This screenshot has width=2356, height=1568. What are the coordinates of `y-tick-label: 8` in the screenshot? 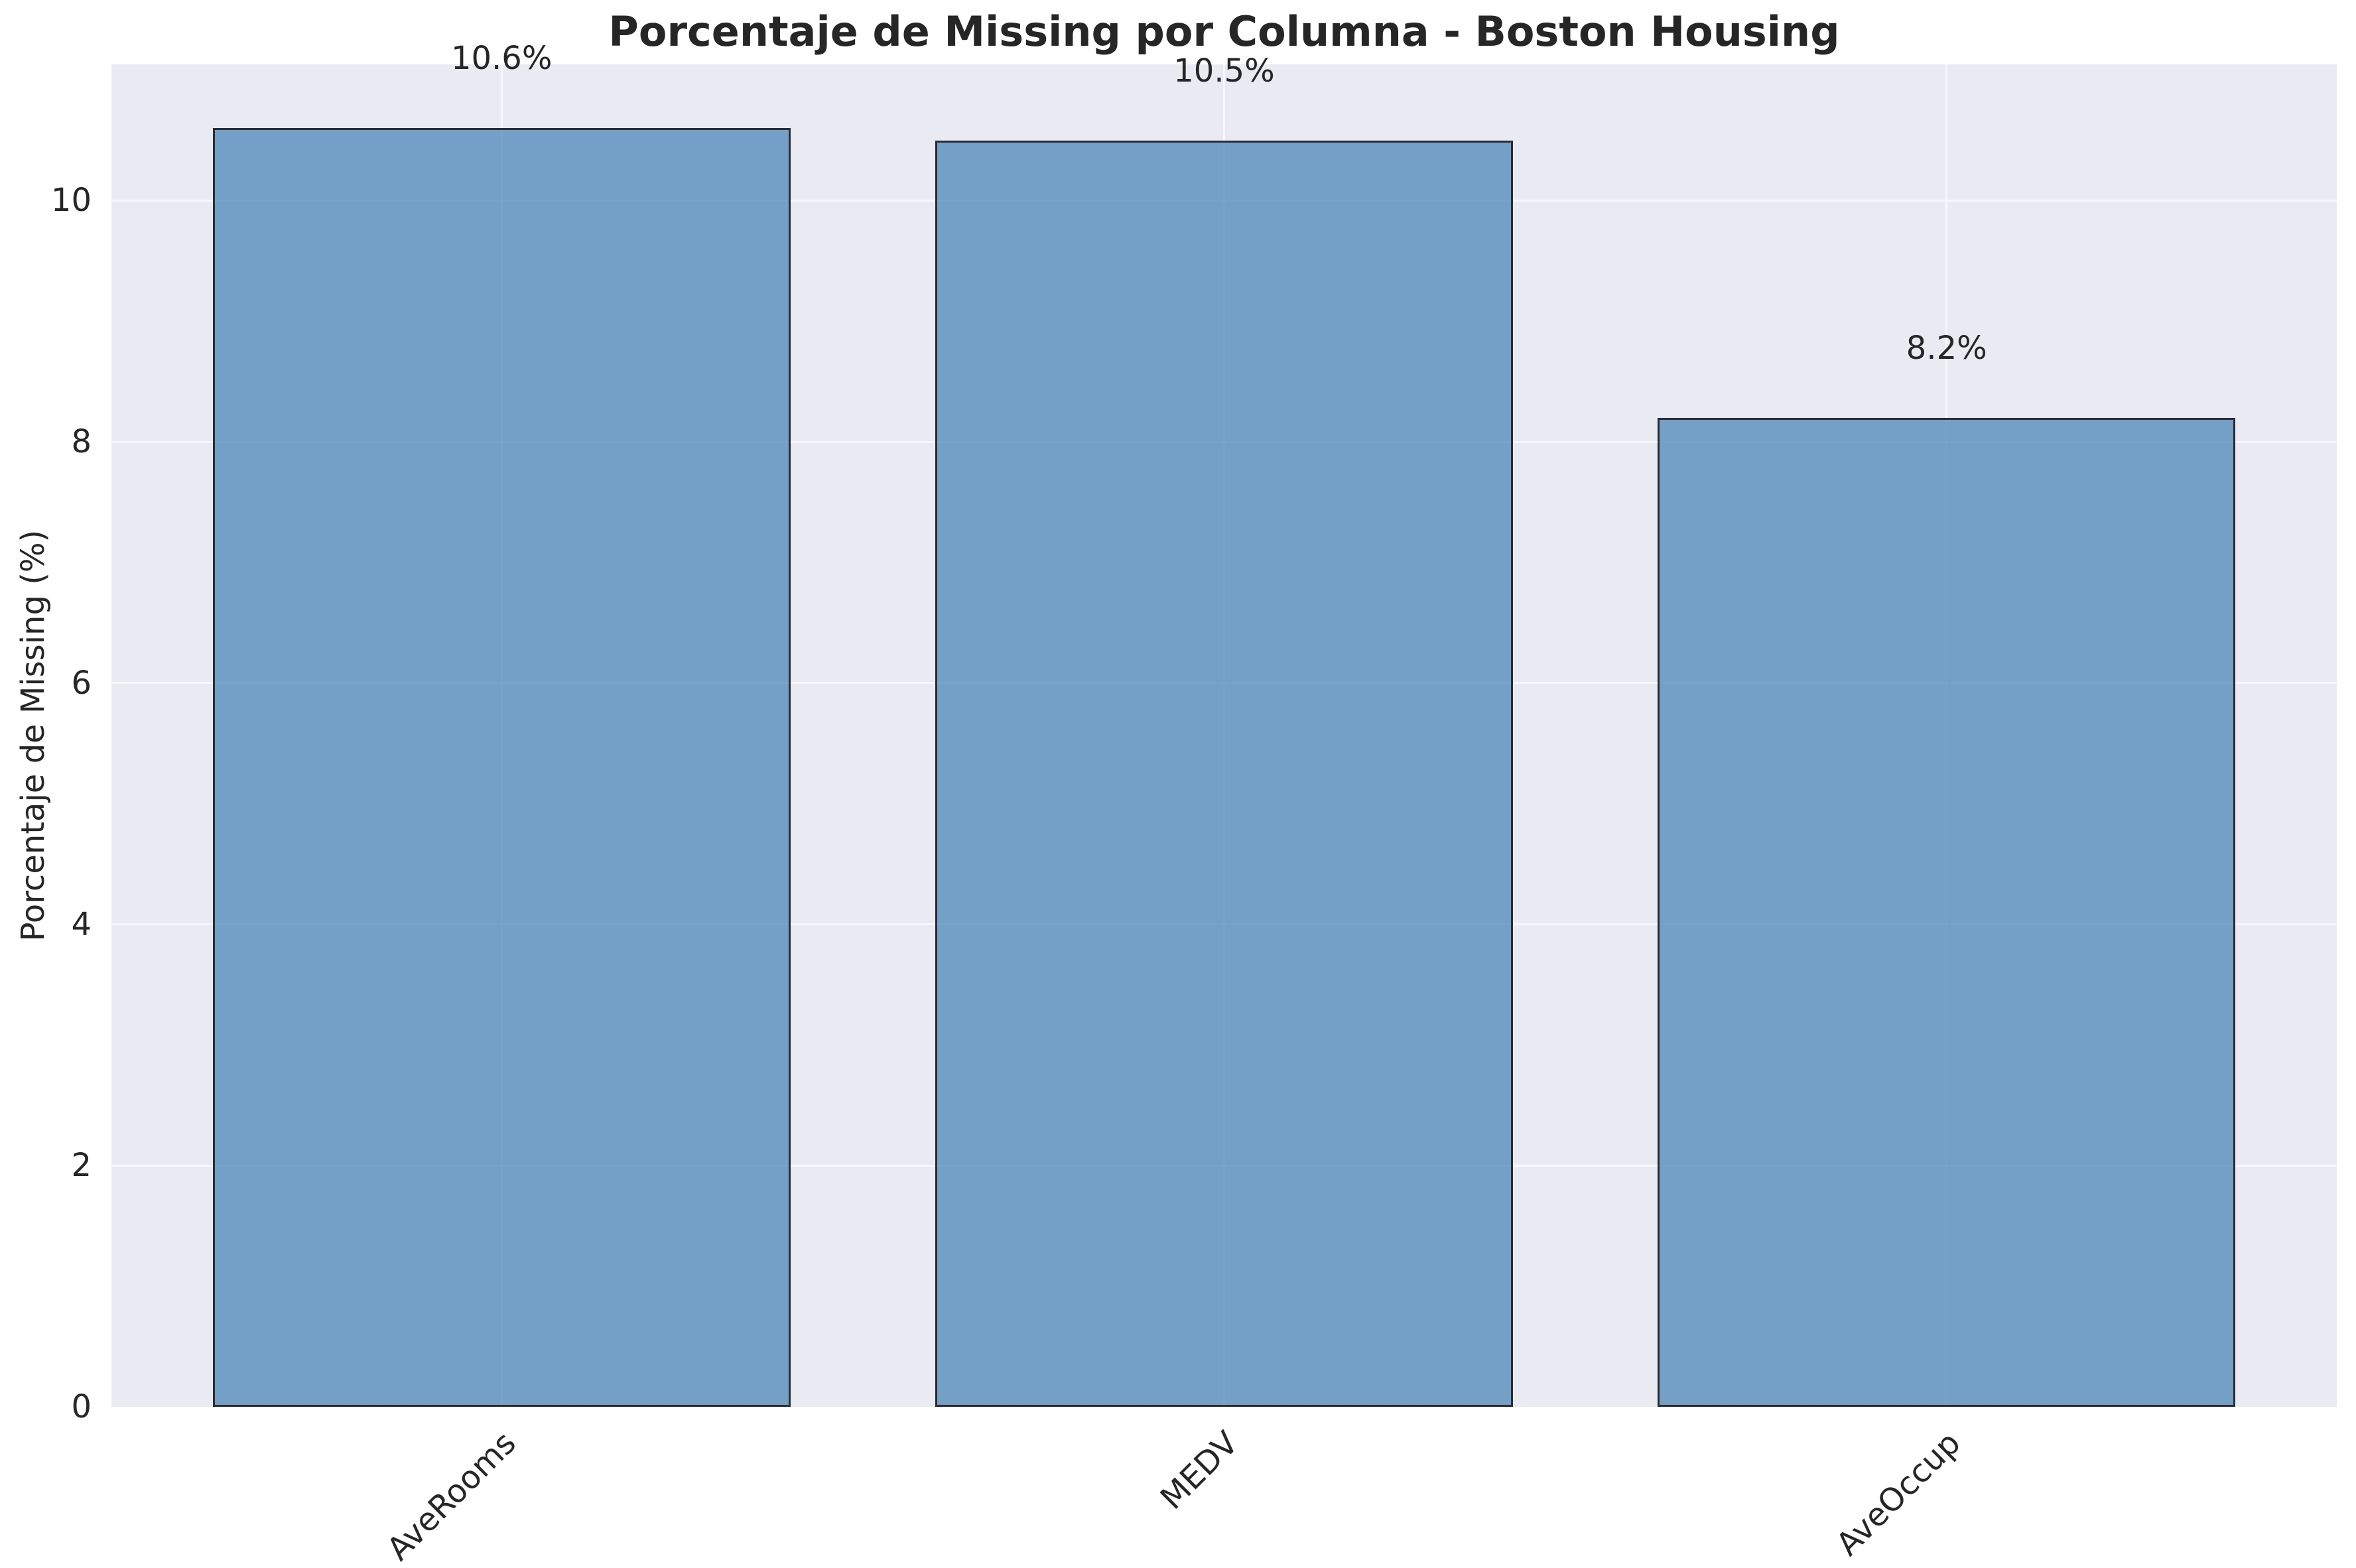 It's located at (81, 442).